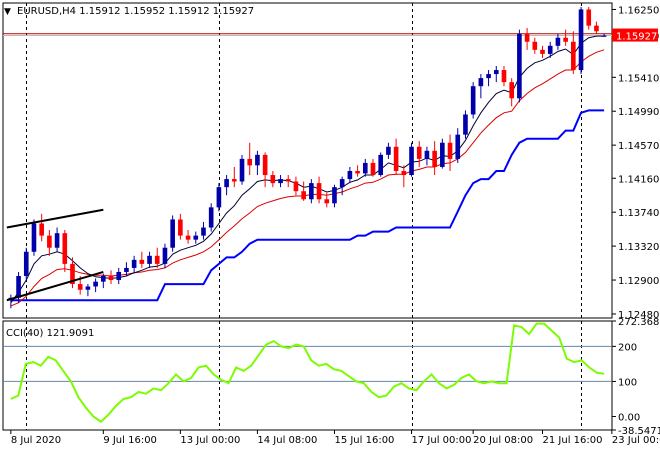 The width and height of the screenshot is (660, 450). I want to click on x-tick-label: 23 Jul 00:00, so click(636, 440).